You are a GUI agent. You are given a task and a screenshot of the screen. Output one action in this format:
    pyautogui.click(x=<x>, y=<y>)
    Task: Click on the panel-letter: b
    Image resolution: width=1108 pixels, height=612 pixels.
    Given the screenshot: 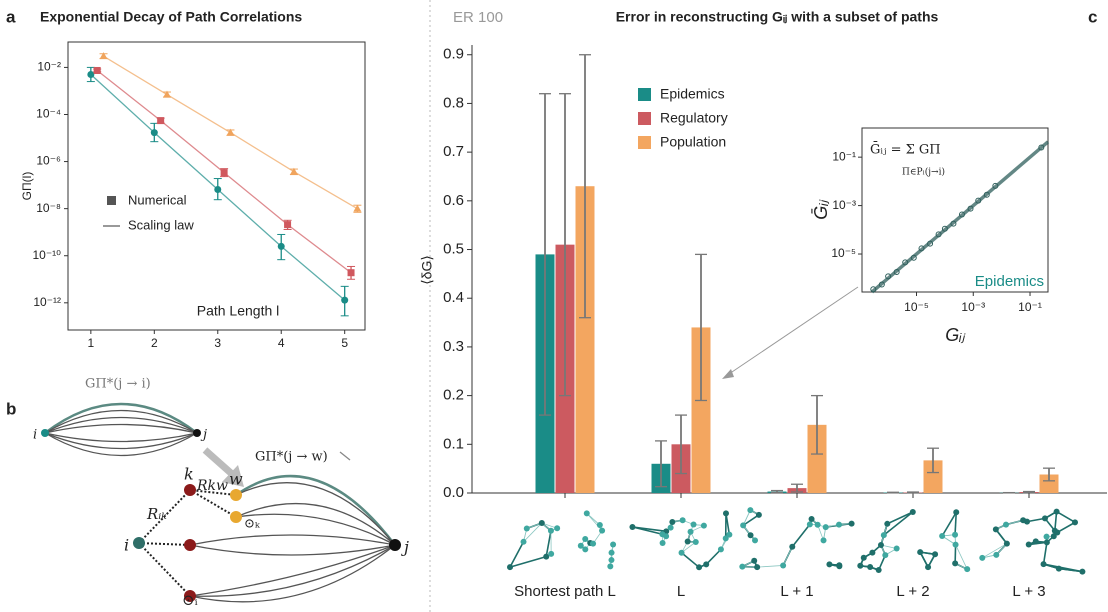 What is the action you would take?
    pyautogui.click(x=11, y=408)
    